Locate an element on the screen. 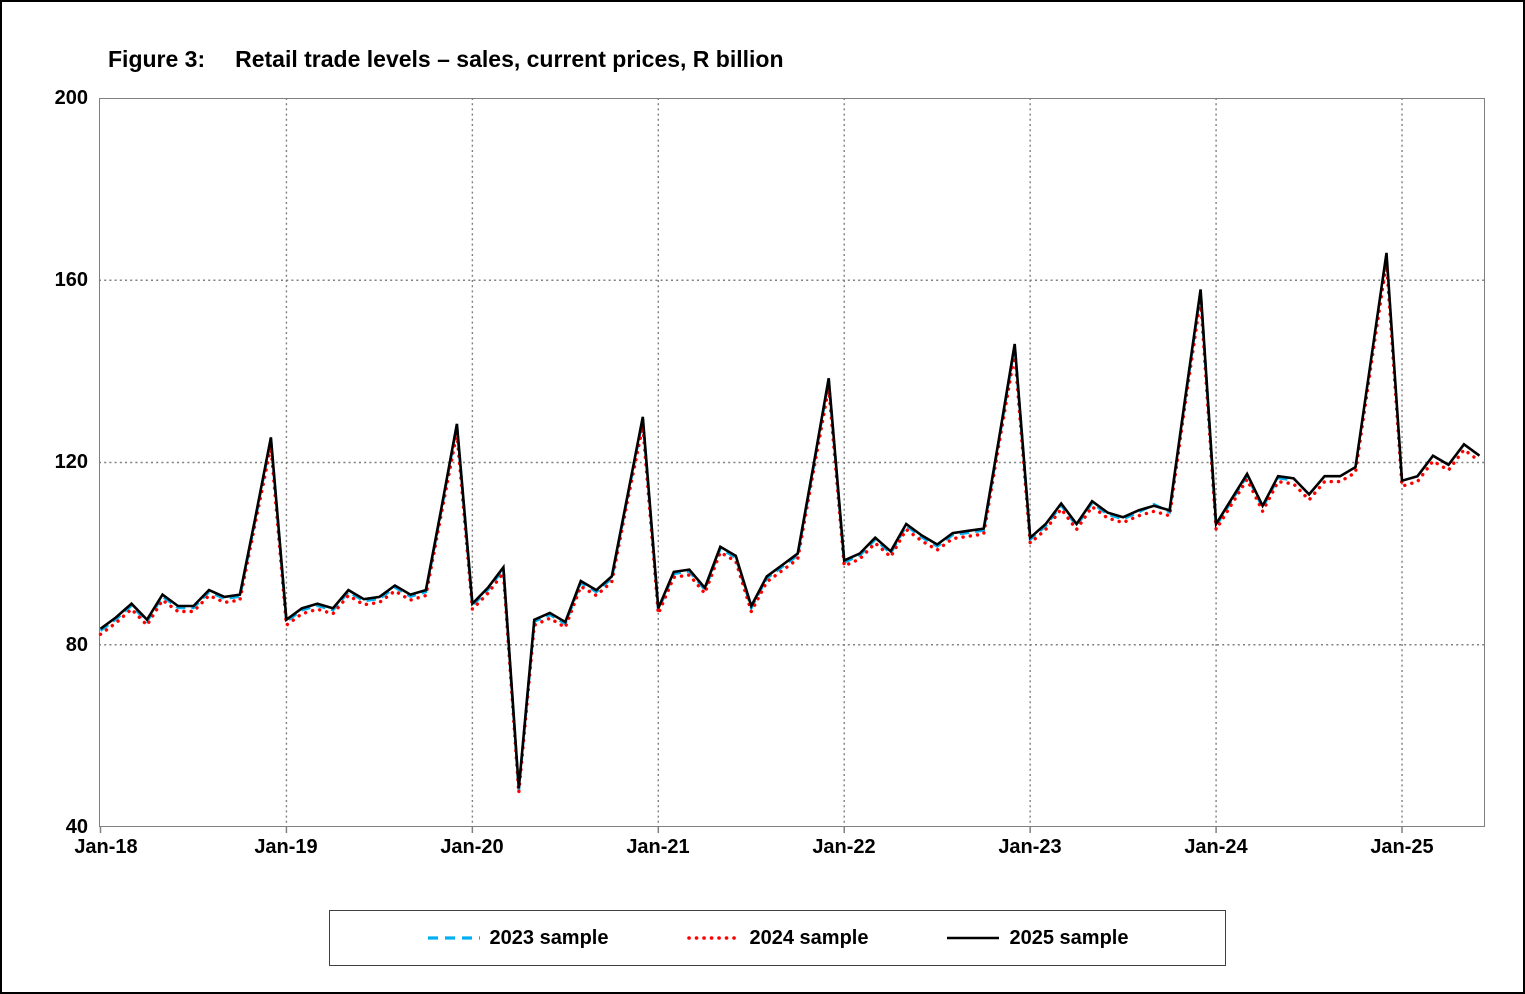 Image resolution: width=1525 pixels, height=994 pixels. y-axis-tick-label: 120 is located at coordinates (71, 462).